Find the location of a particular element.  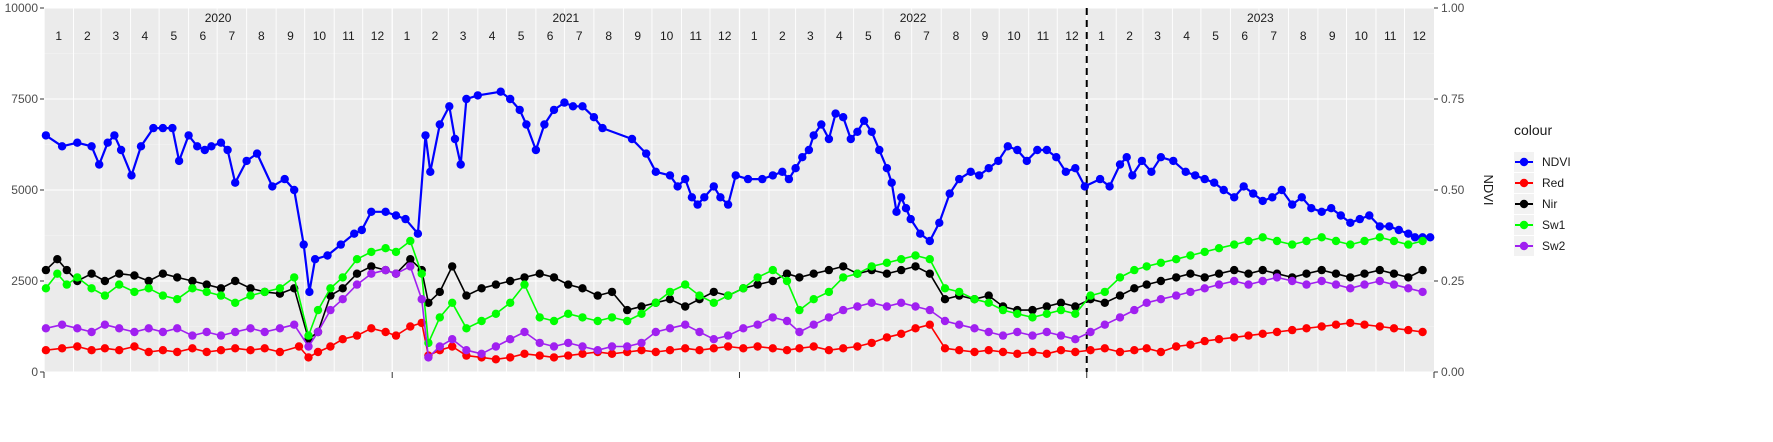

month-label: 11 is located at coordinates (695, 36).